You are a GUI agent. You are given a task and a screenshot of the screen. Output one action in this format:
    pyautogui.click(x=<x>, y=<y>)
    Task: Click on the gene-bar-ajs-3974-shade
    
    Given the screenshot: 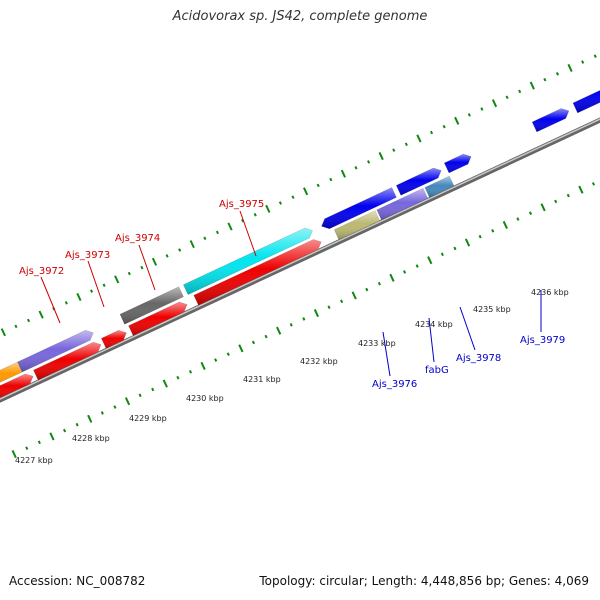 What is the action you would take?
    pyautogui.click(x=152, y=305)
    